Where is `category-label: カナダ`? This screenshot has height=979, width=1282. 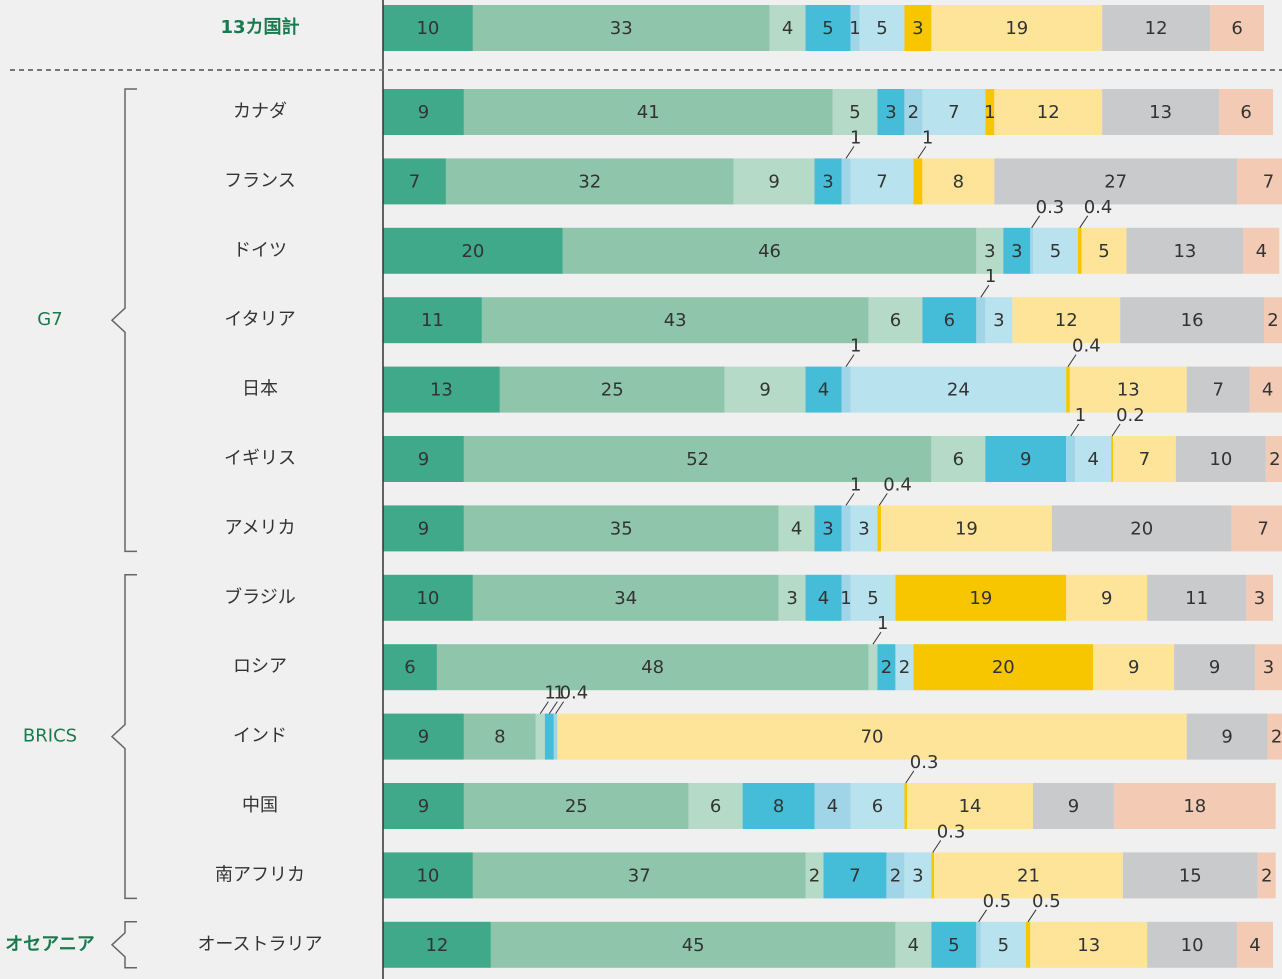
category-label: カナダ is located at coordinates (260, 111).